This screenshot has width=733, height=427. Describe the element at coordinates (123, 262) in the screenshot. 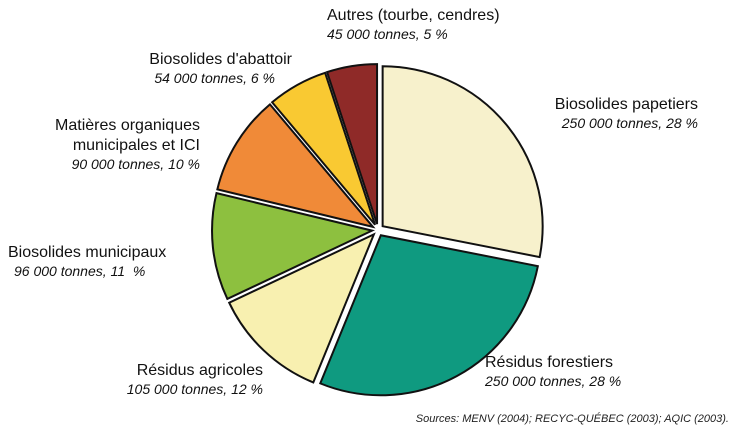

I see `slice-label: Biosolides municipaux 96 000 tonnes, 11 %` at that location.